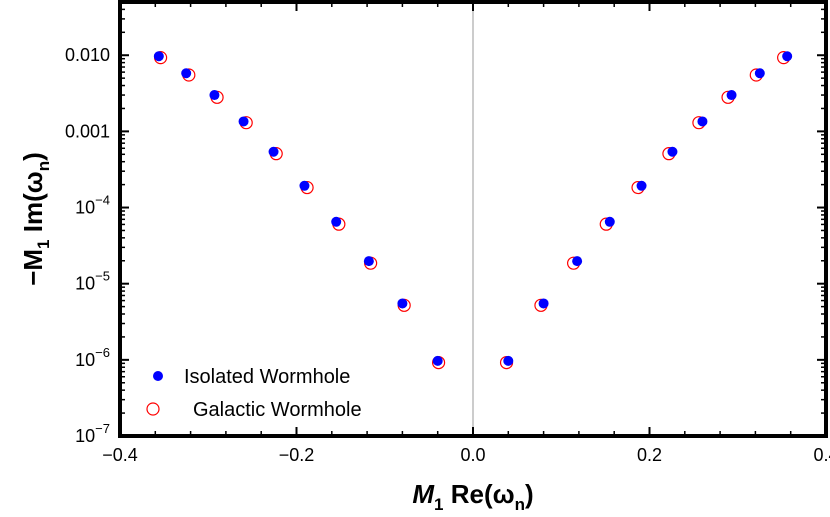 The image size is (830, 517). Describe the element at coordinates (277, 410) in the screenshot. I see `legend-label-galactic: Galactic Wormhole` at that location.